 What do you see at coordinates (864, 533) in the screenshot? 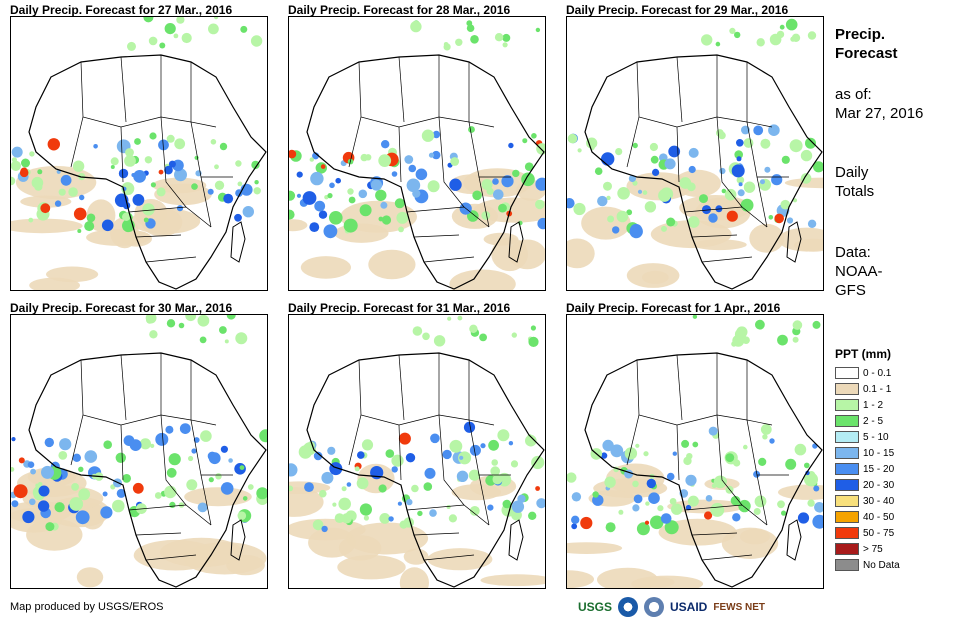
I see `legend-item: 50 - 75` at bounding box center [864, 533].